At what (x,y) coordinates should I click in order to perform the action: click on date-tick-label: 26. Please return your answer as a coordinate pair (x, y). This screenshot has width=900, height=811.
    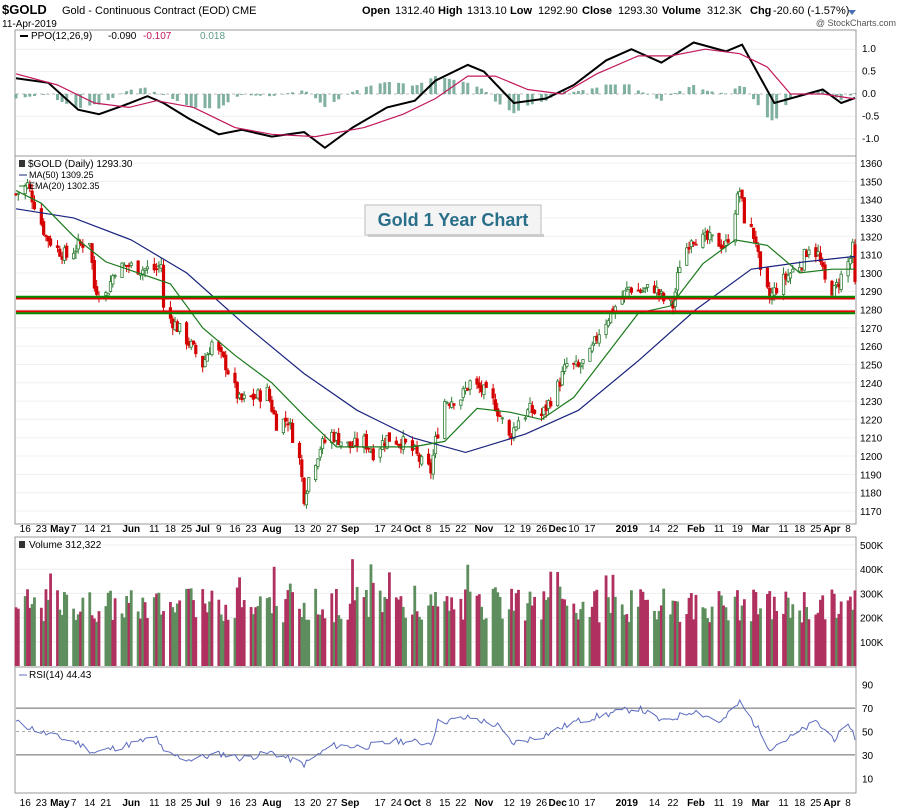
    Looking at the image, I should click on (542, 803).